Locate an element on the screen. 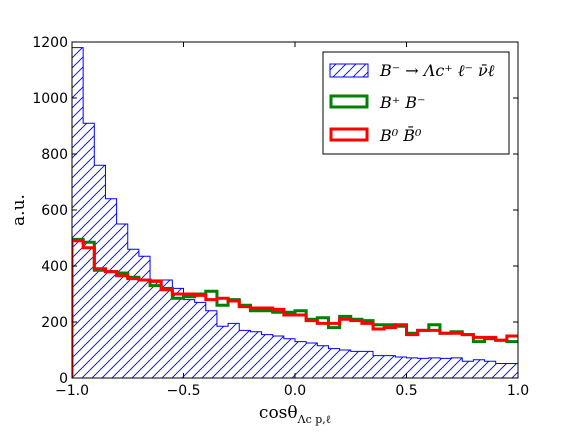 This screenshot has height=432, width=576. x-tick-label: 1.0 is located at coordinates (518, 391).